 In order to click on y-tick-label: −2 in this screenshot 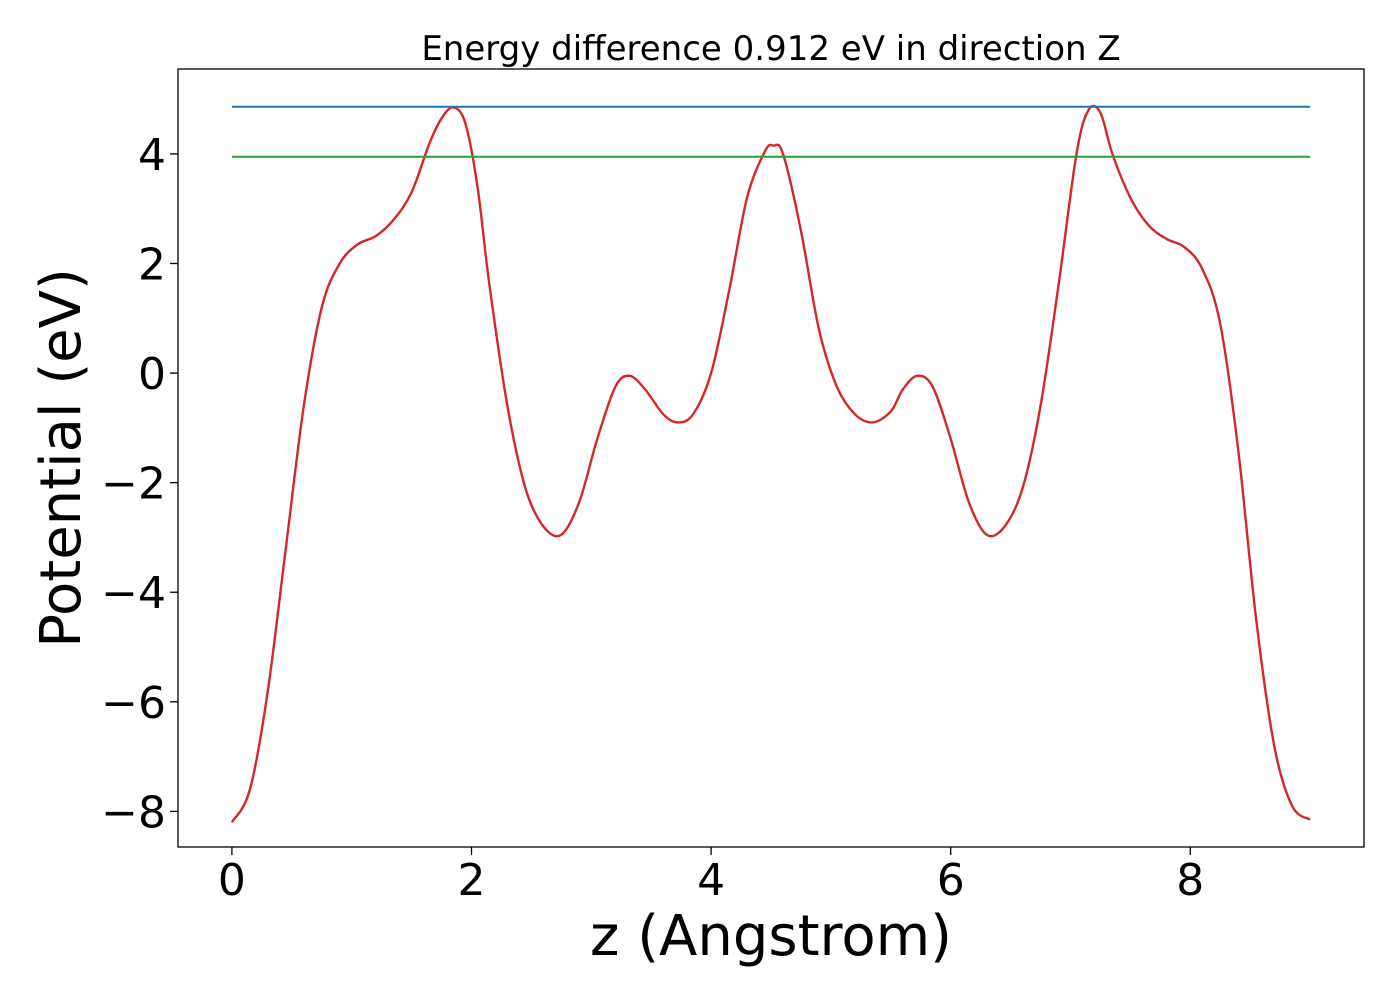, I will do `click(133, 484)`.